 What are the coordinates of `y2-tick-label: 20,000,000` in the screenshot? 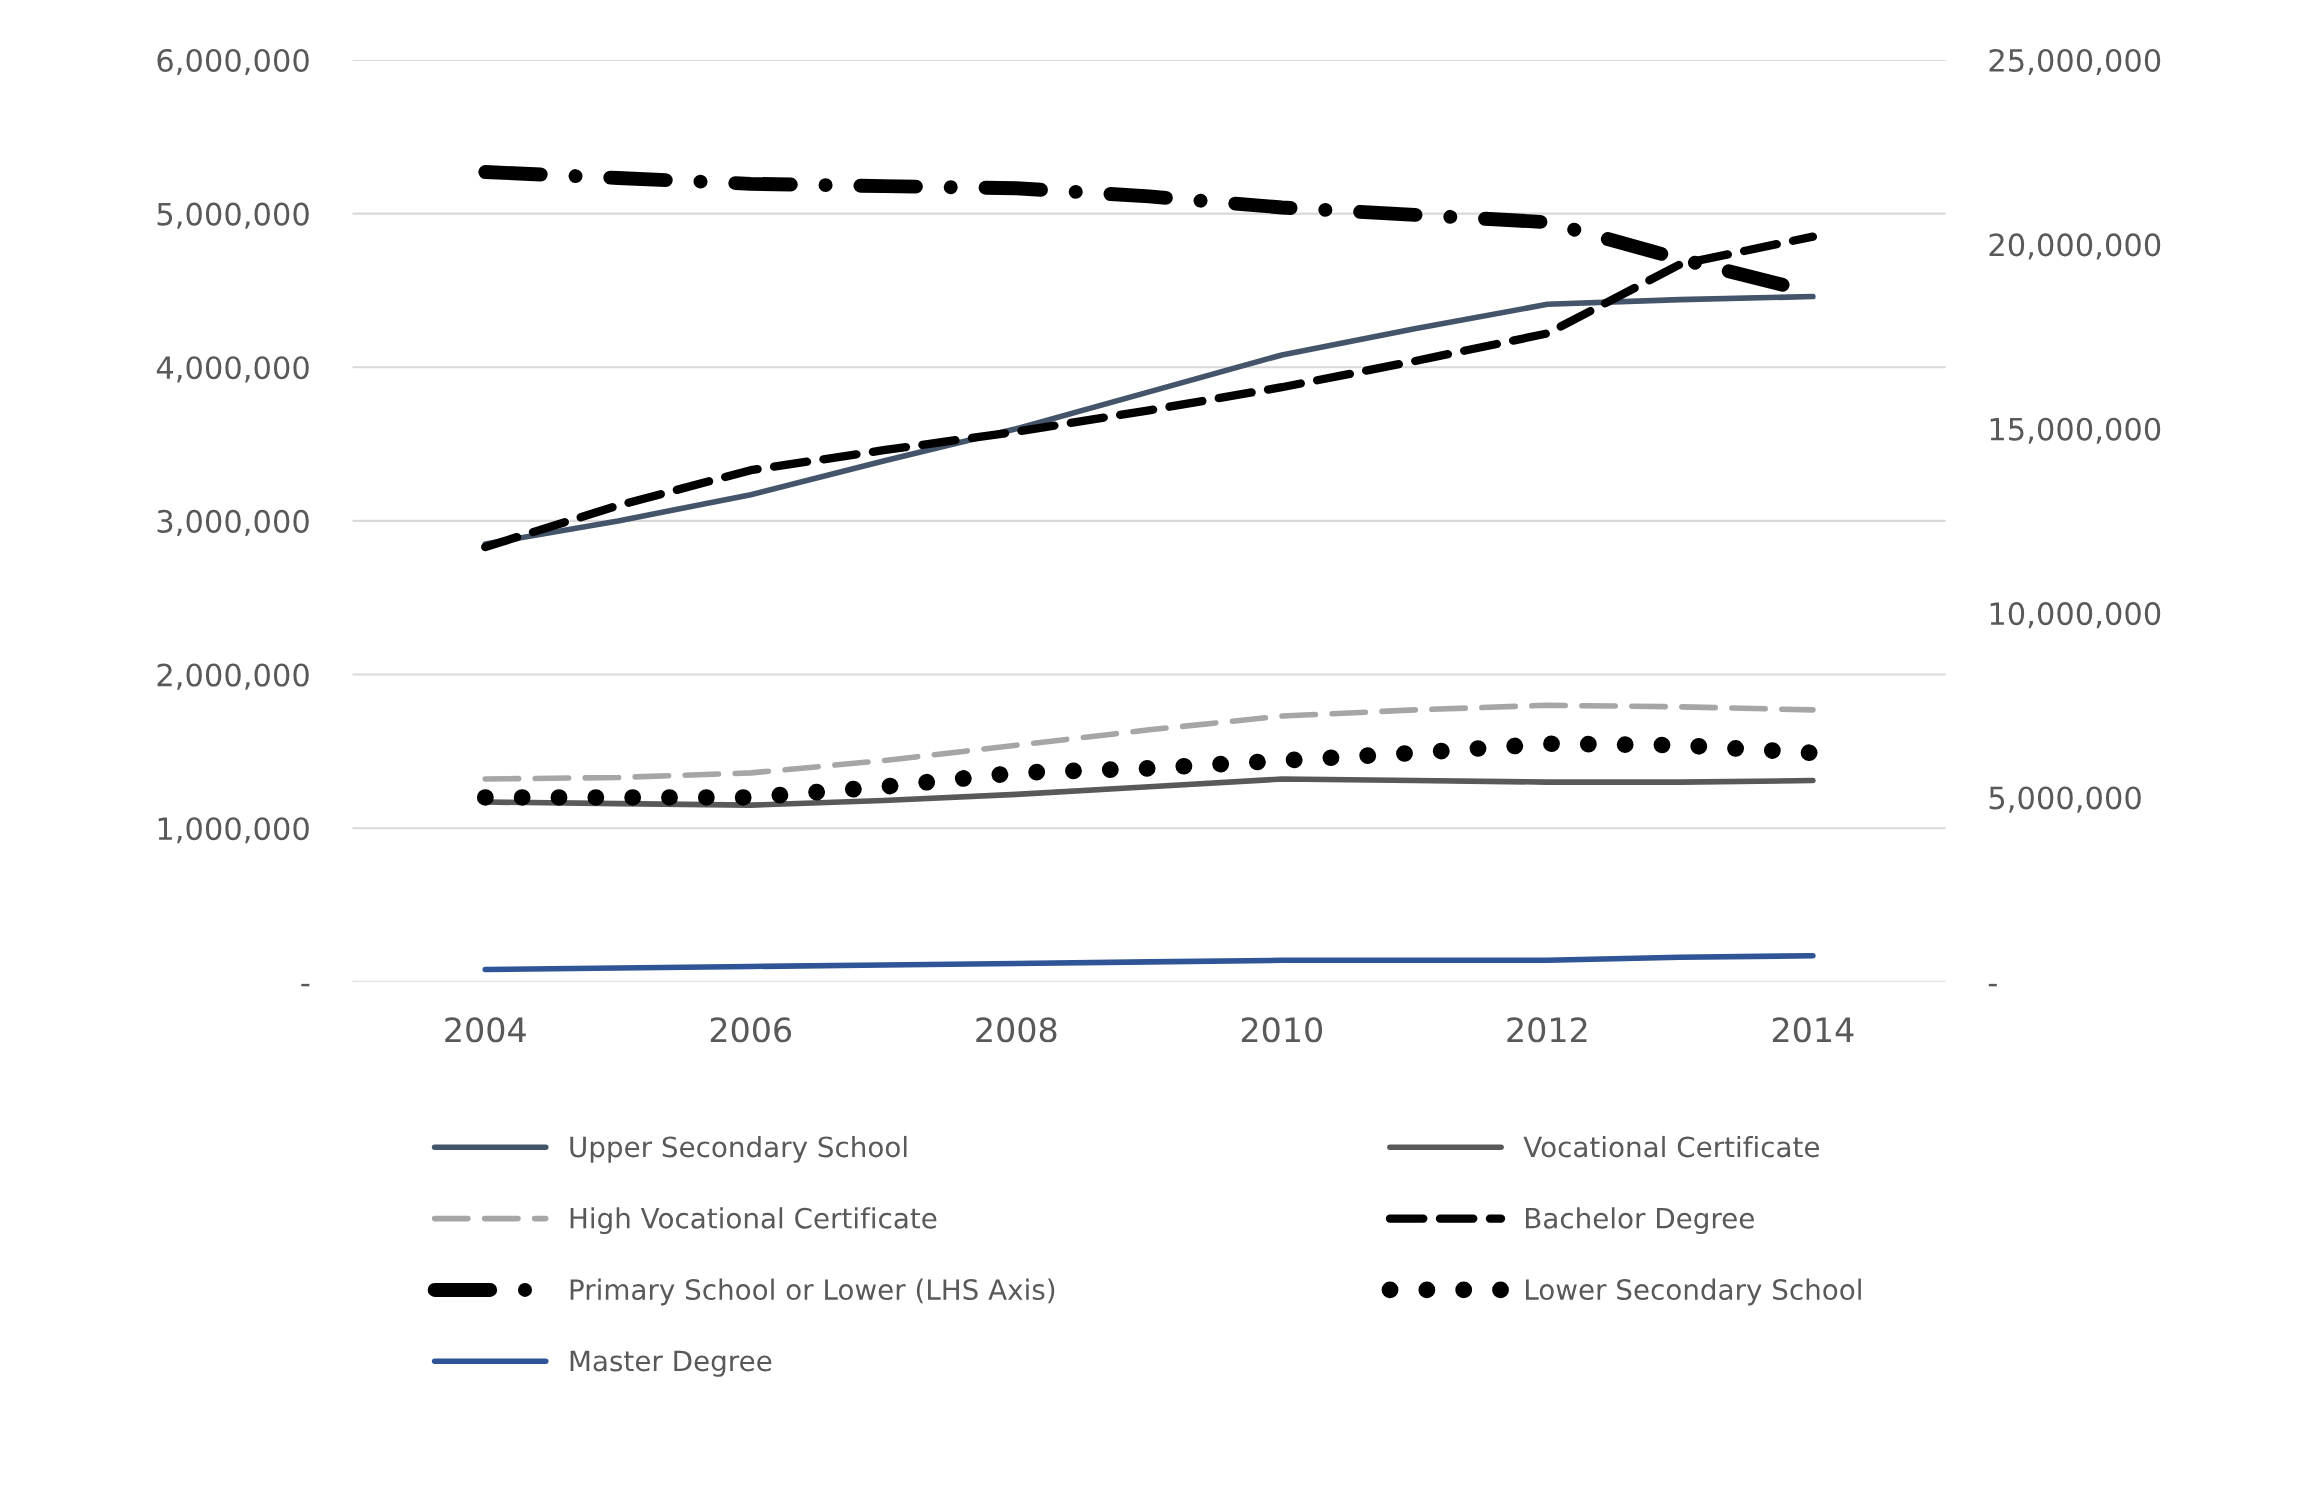 It's located at (2075, 246).